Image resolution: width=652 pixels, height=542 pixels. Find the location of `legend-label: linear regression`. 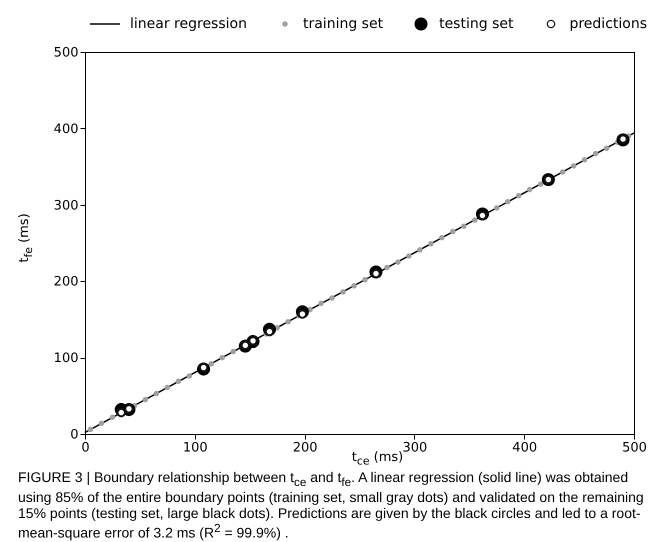

legend-label: linear regression is located at coordinates (188, 24).